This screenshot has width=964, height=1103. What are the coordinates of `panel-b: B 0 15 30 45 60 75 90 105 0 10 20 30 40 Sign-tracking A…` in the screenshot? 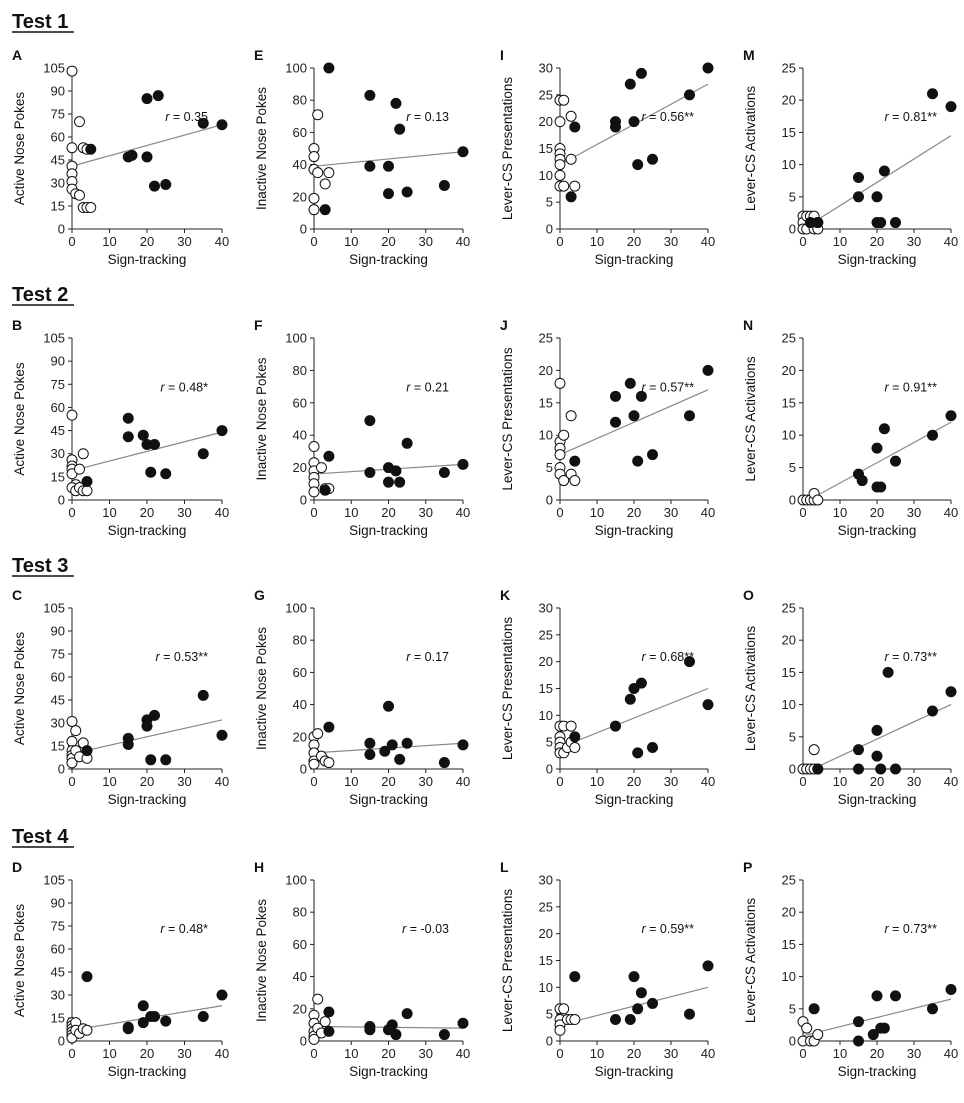 It's located at (120, 427).